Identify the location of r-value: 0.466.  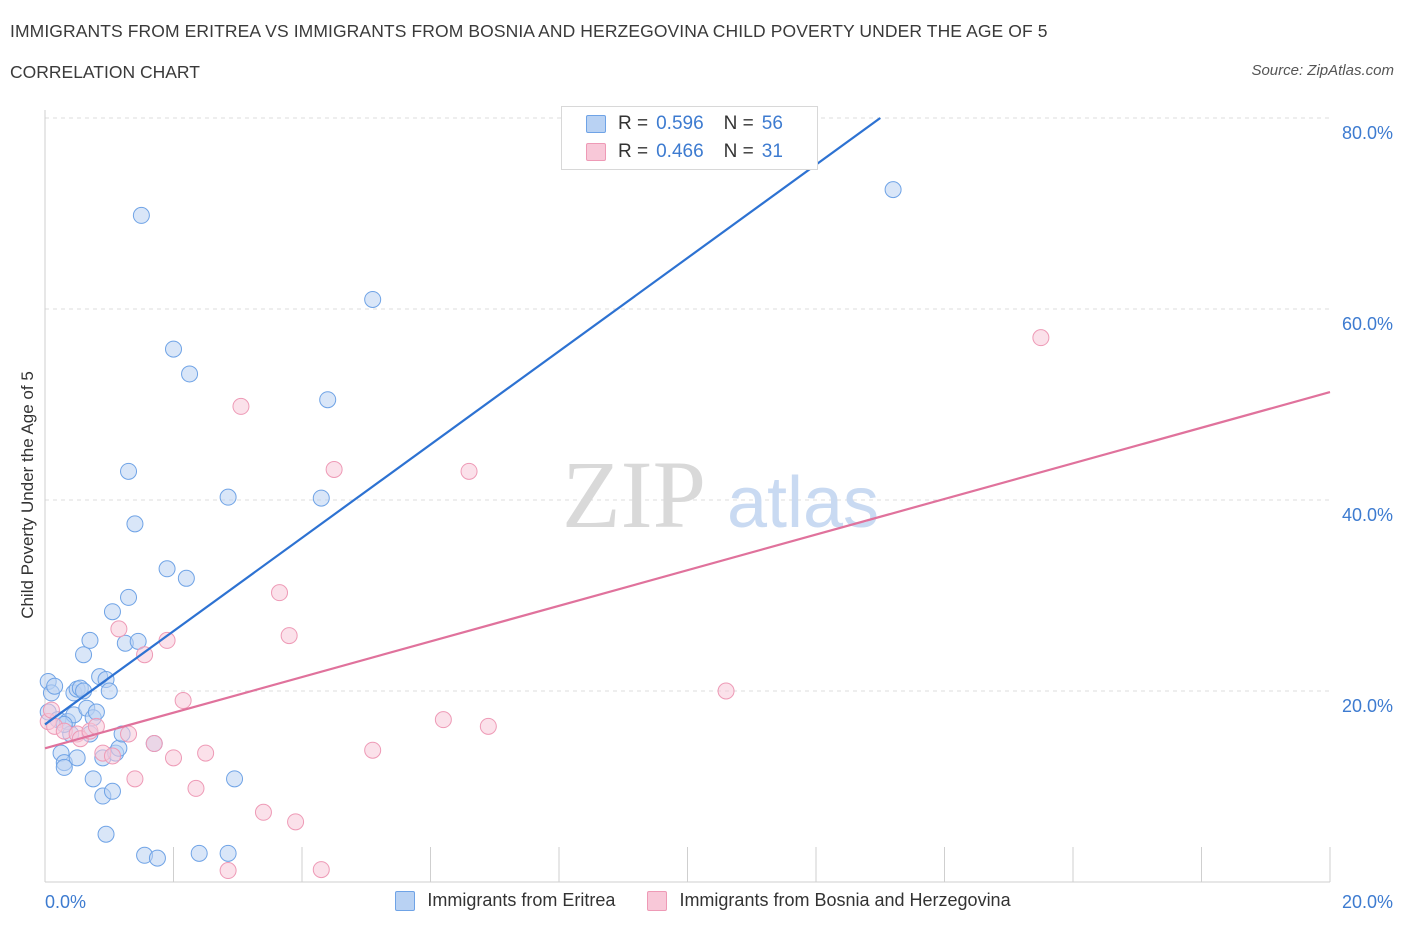
(680, 151).